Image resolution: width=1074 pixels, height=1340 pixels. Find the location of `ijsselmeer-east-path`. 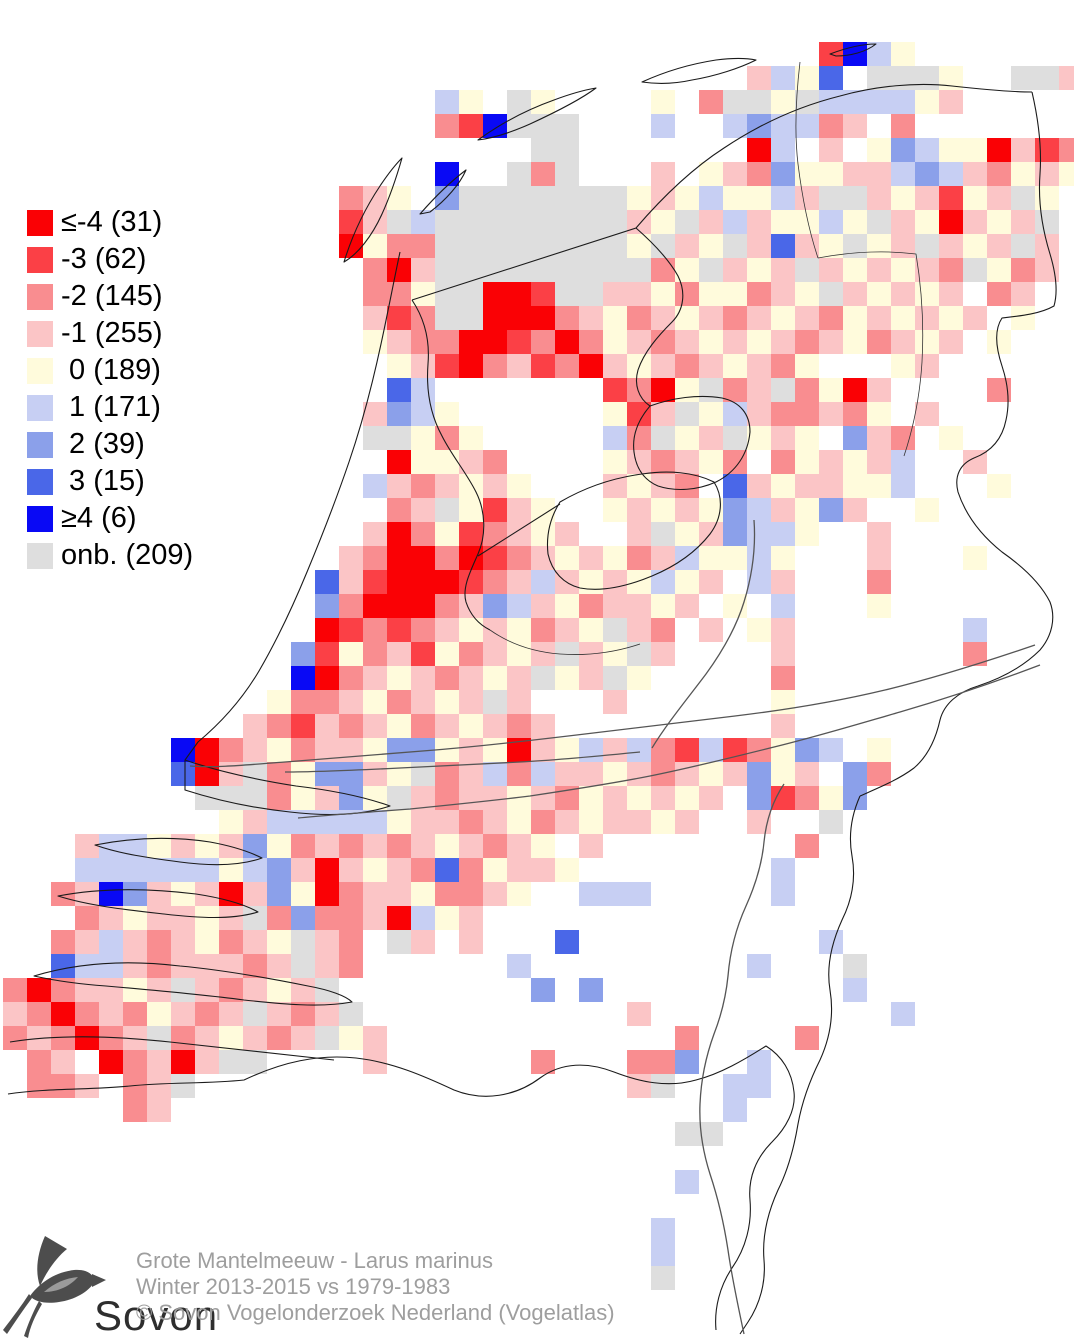

ijsselmeer-east-path is located at coordinates (659, 317).